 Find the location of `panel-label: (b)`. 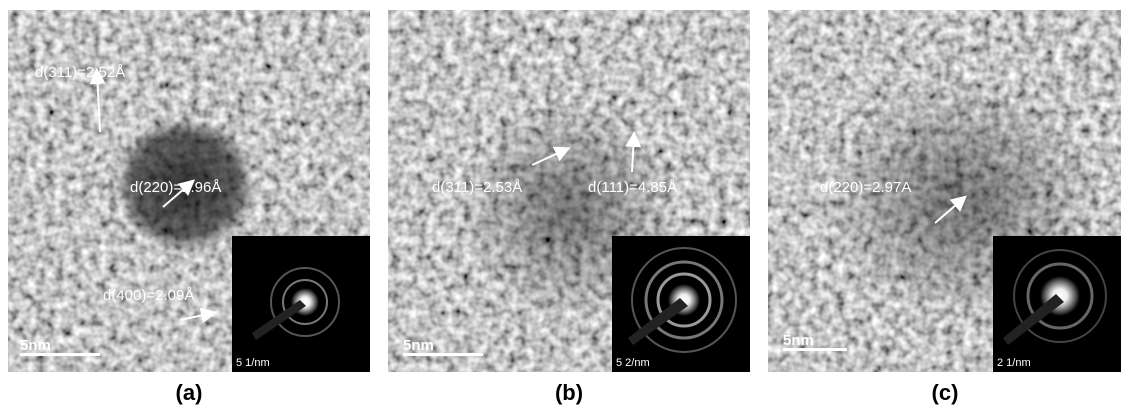

panel-label: (b) is located at coordinates (569, 392).